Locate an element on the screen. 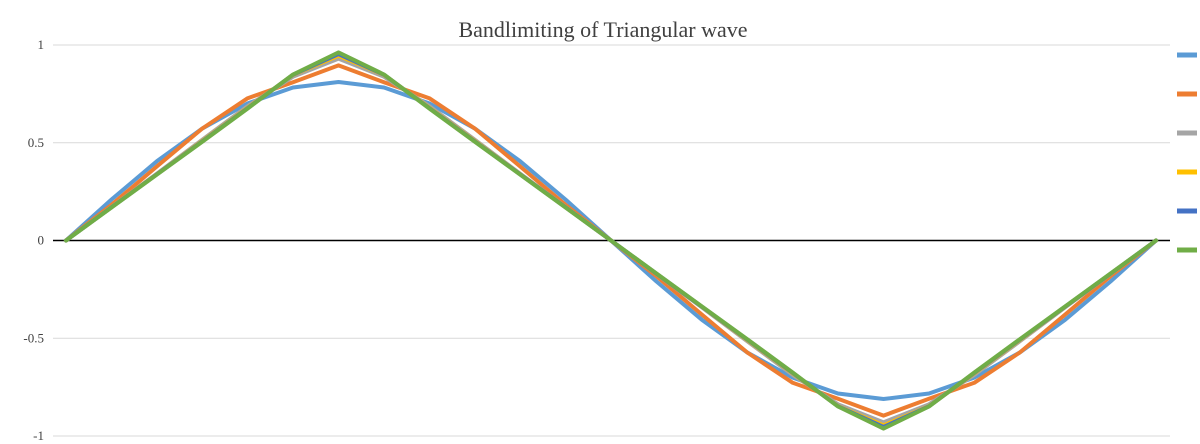 This screenshot has height=444, width=1200. y-tick-label: 1 is located at coordinates (41, 44).